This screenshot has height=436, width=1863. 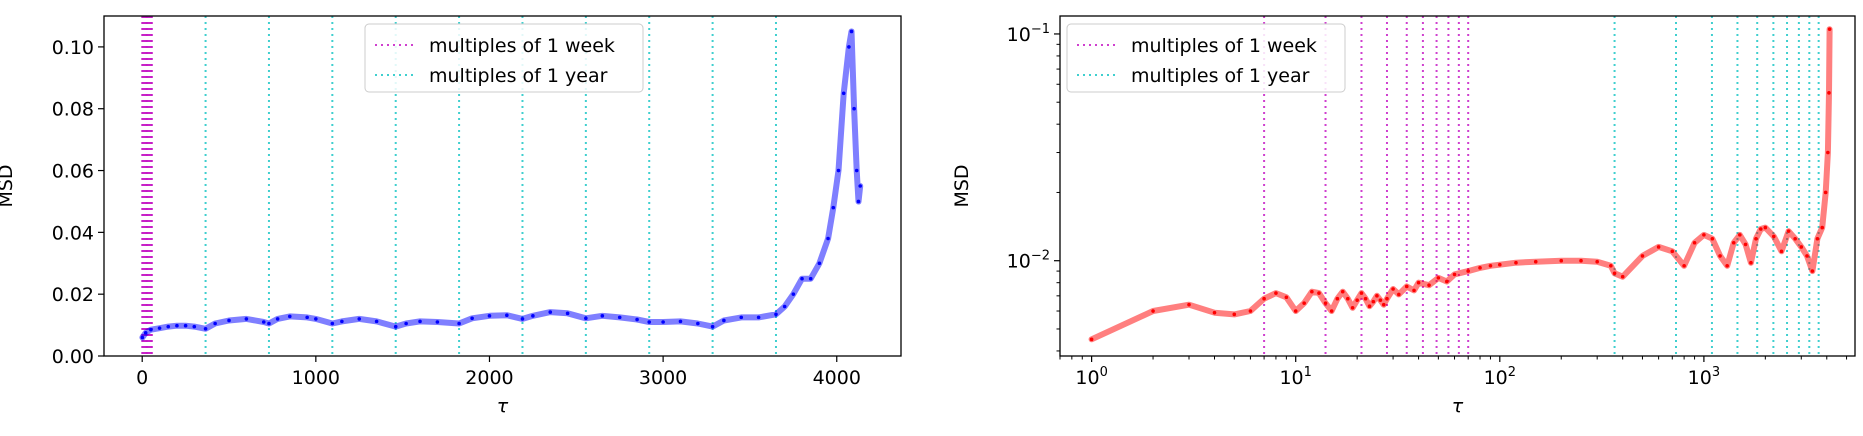 What do you see at coordinates (1220, 76) in the screenshot?
I see `legend-entry: multiples of 1 year` at bounding box center [1220, 76].